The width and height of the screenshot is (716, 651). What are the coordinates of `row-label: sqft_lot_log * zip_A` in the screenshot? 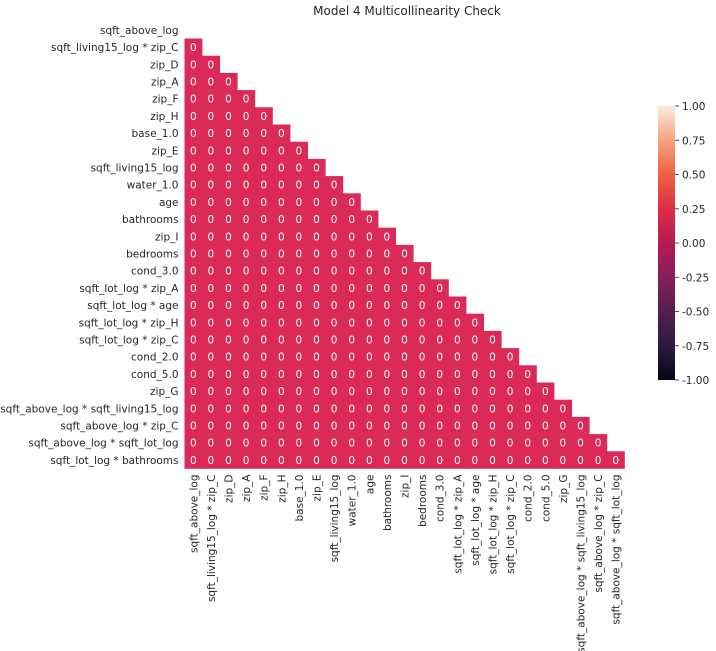 It's located at (129, 289).